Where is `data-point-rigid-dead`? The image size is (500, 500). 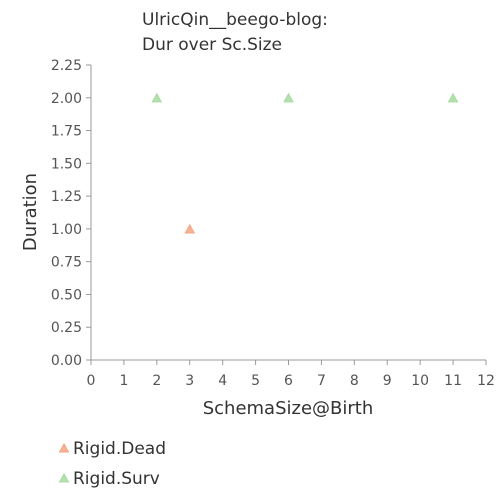
data-point-rigid-dead is located at coordinates (190, 228).